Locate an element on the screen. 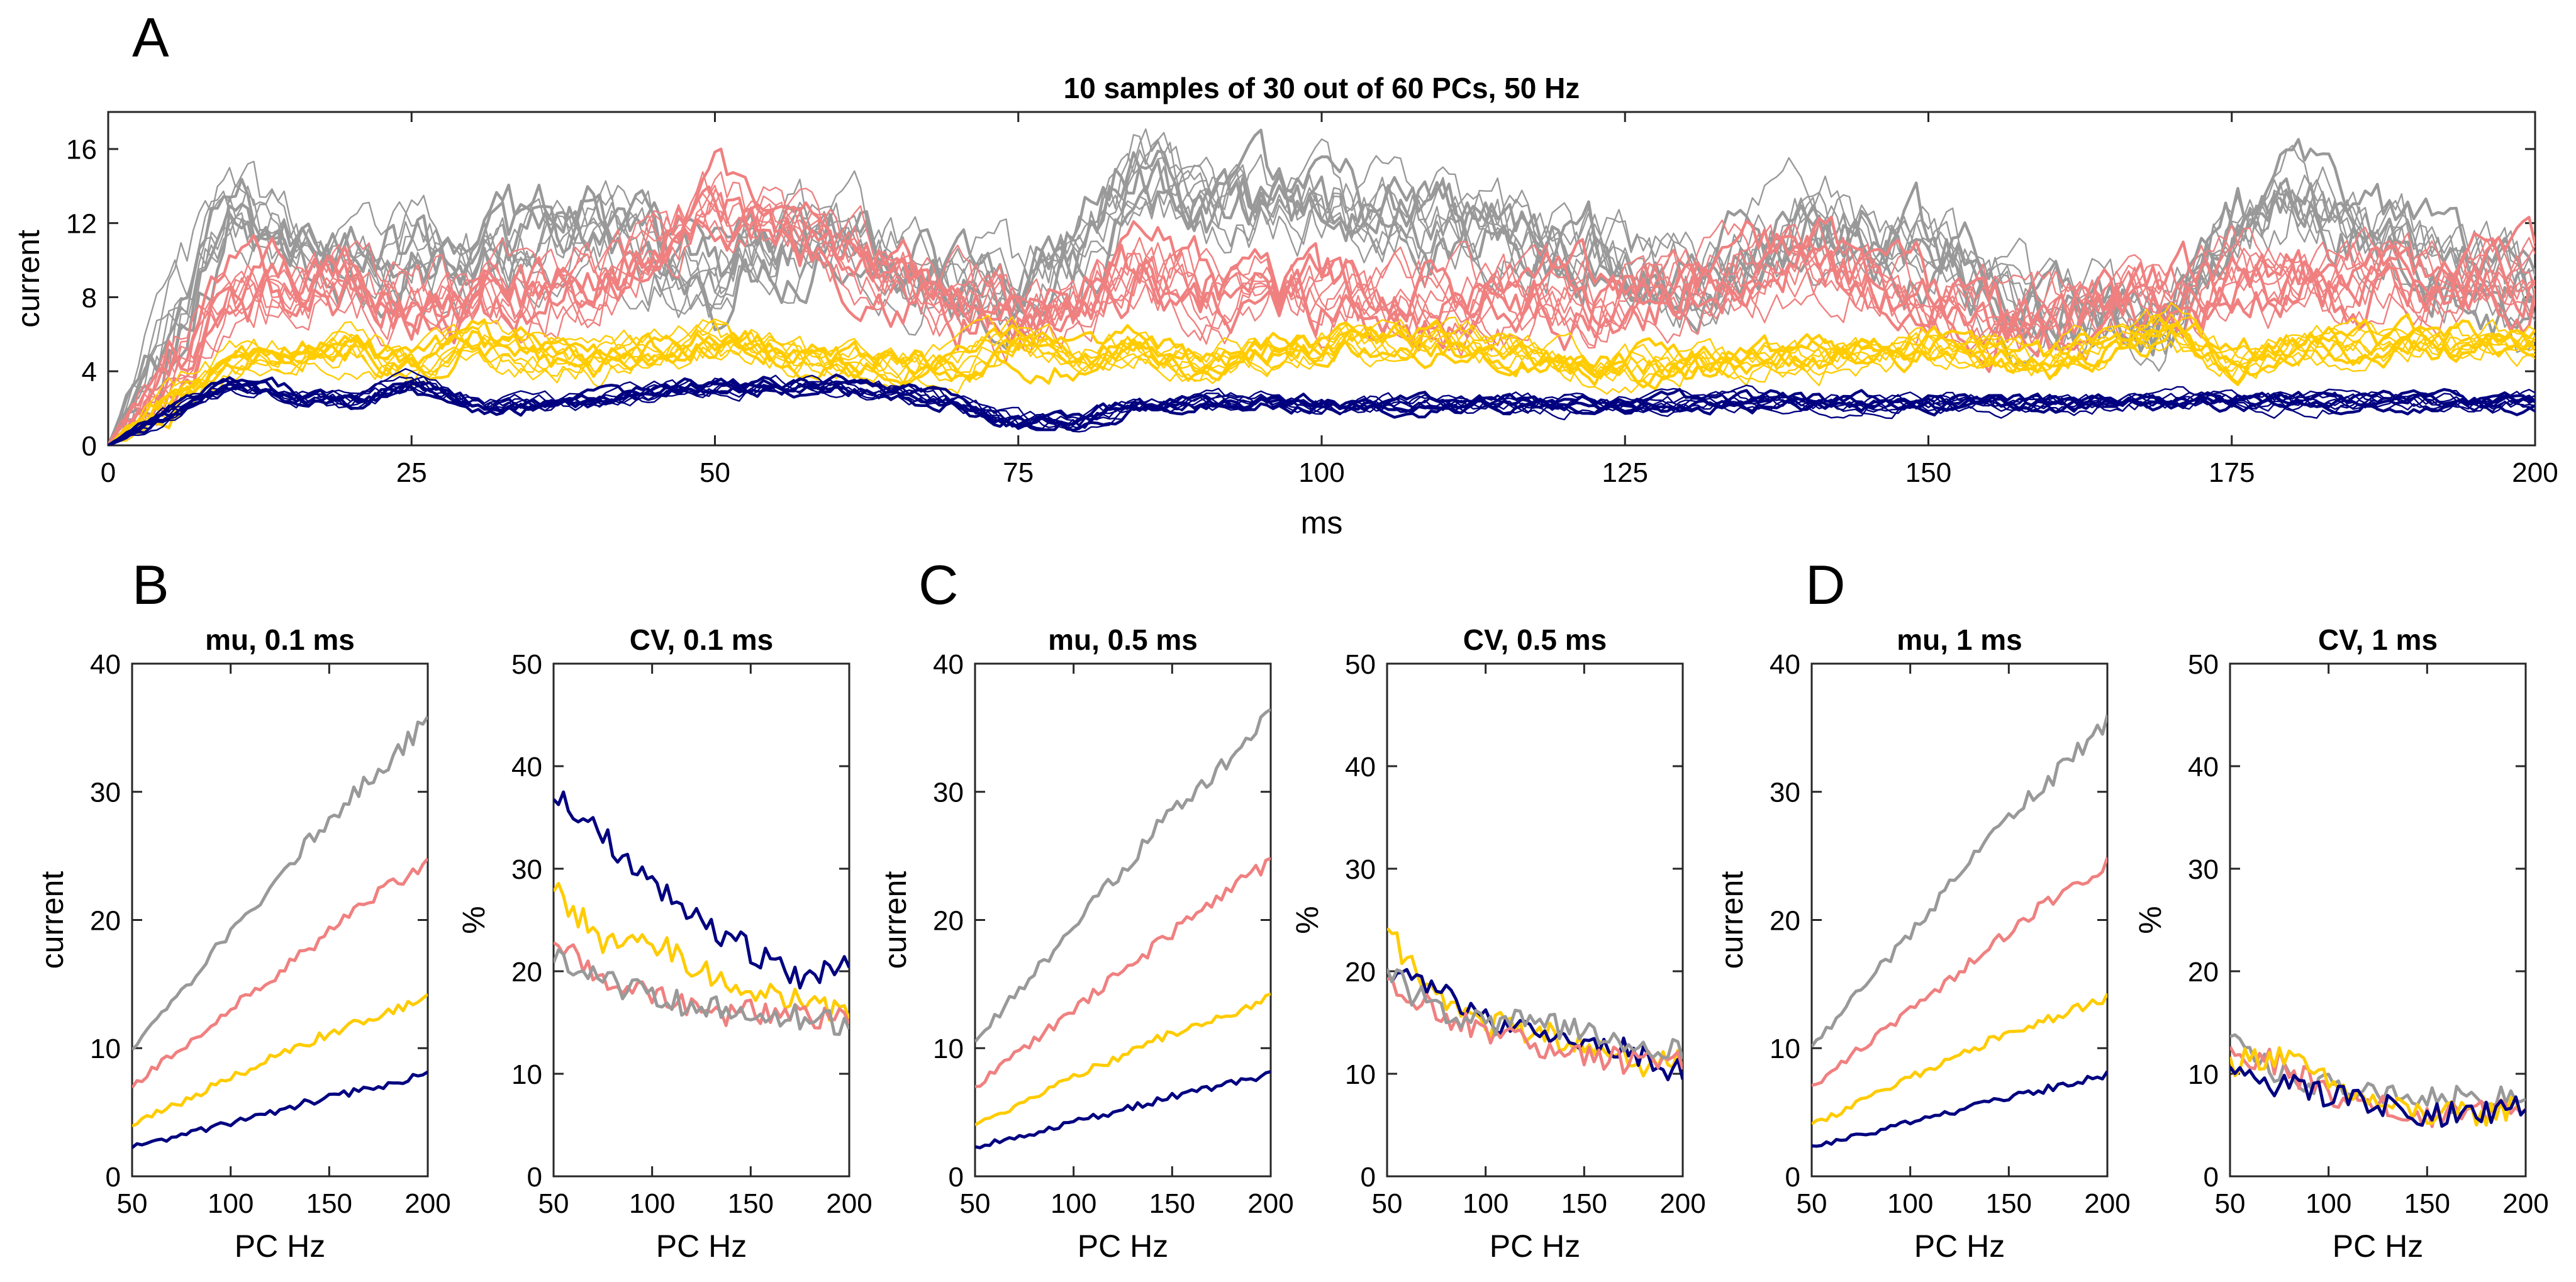 The image size is (2576, 1282). chart-c-cv: 50 100 150 200 0 10 20 30 40 50 CV, 0.5 ms PC Hz% is located at coordinates (1498, 943).